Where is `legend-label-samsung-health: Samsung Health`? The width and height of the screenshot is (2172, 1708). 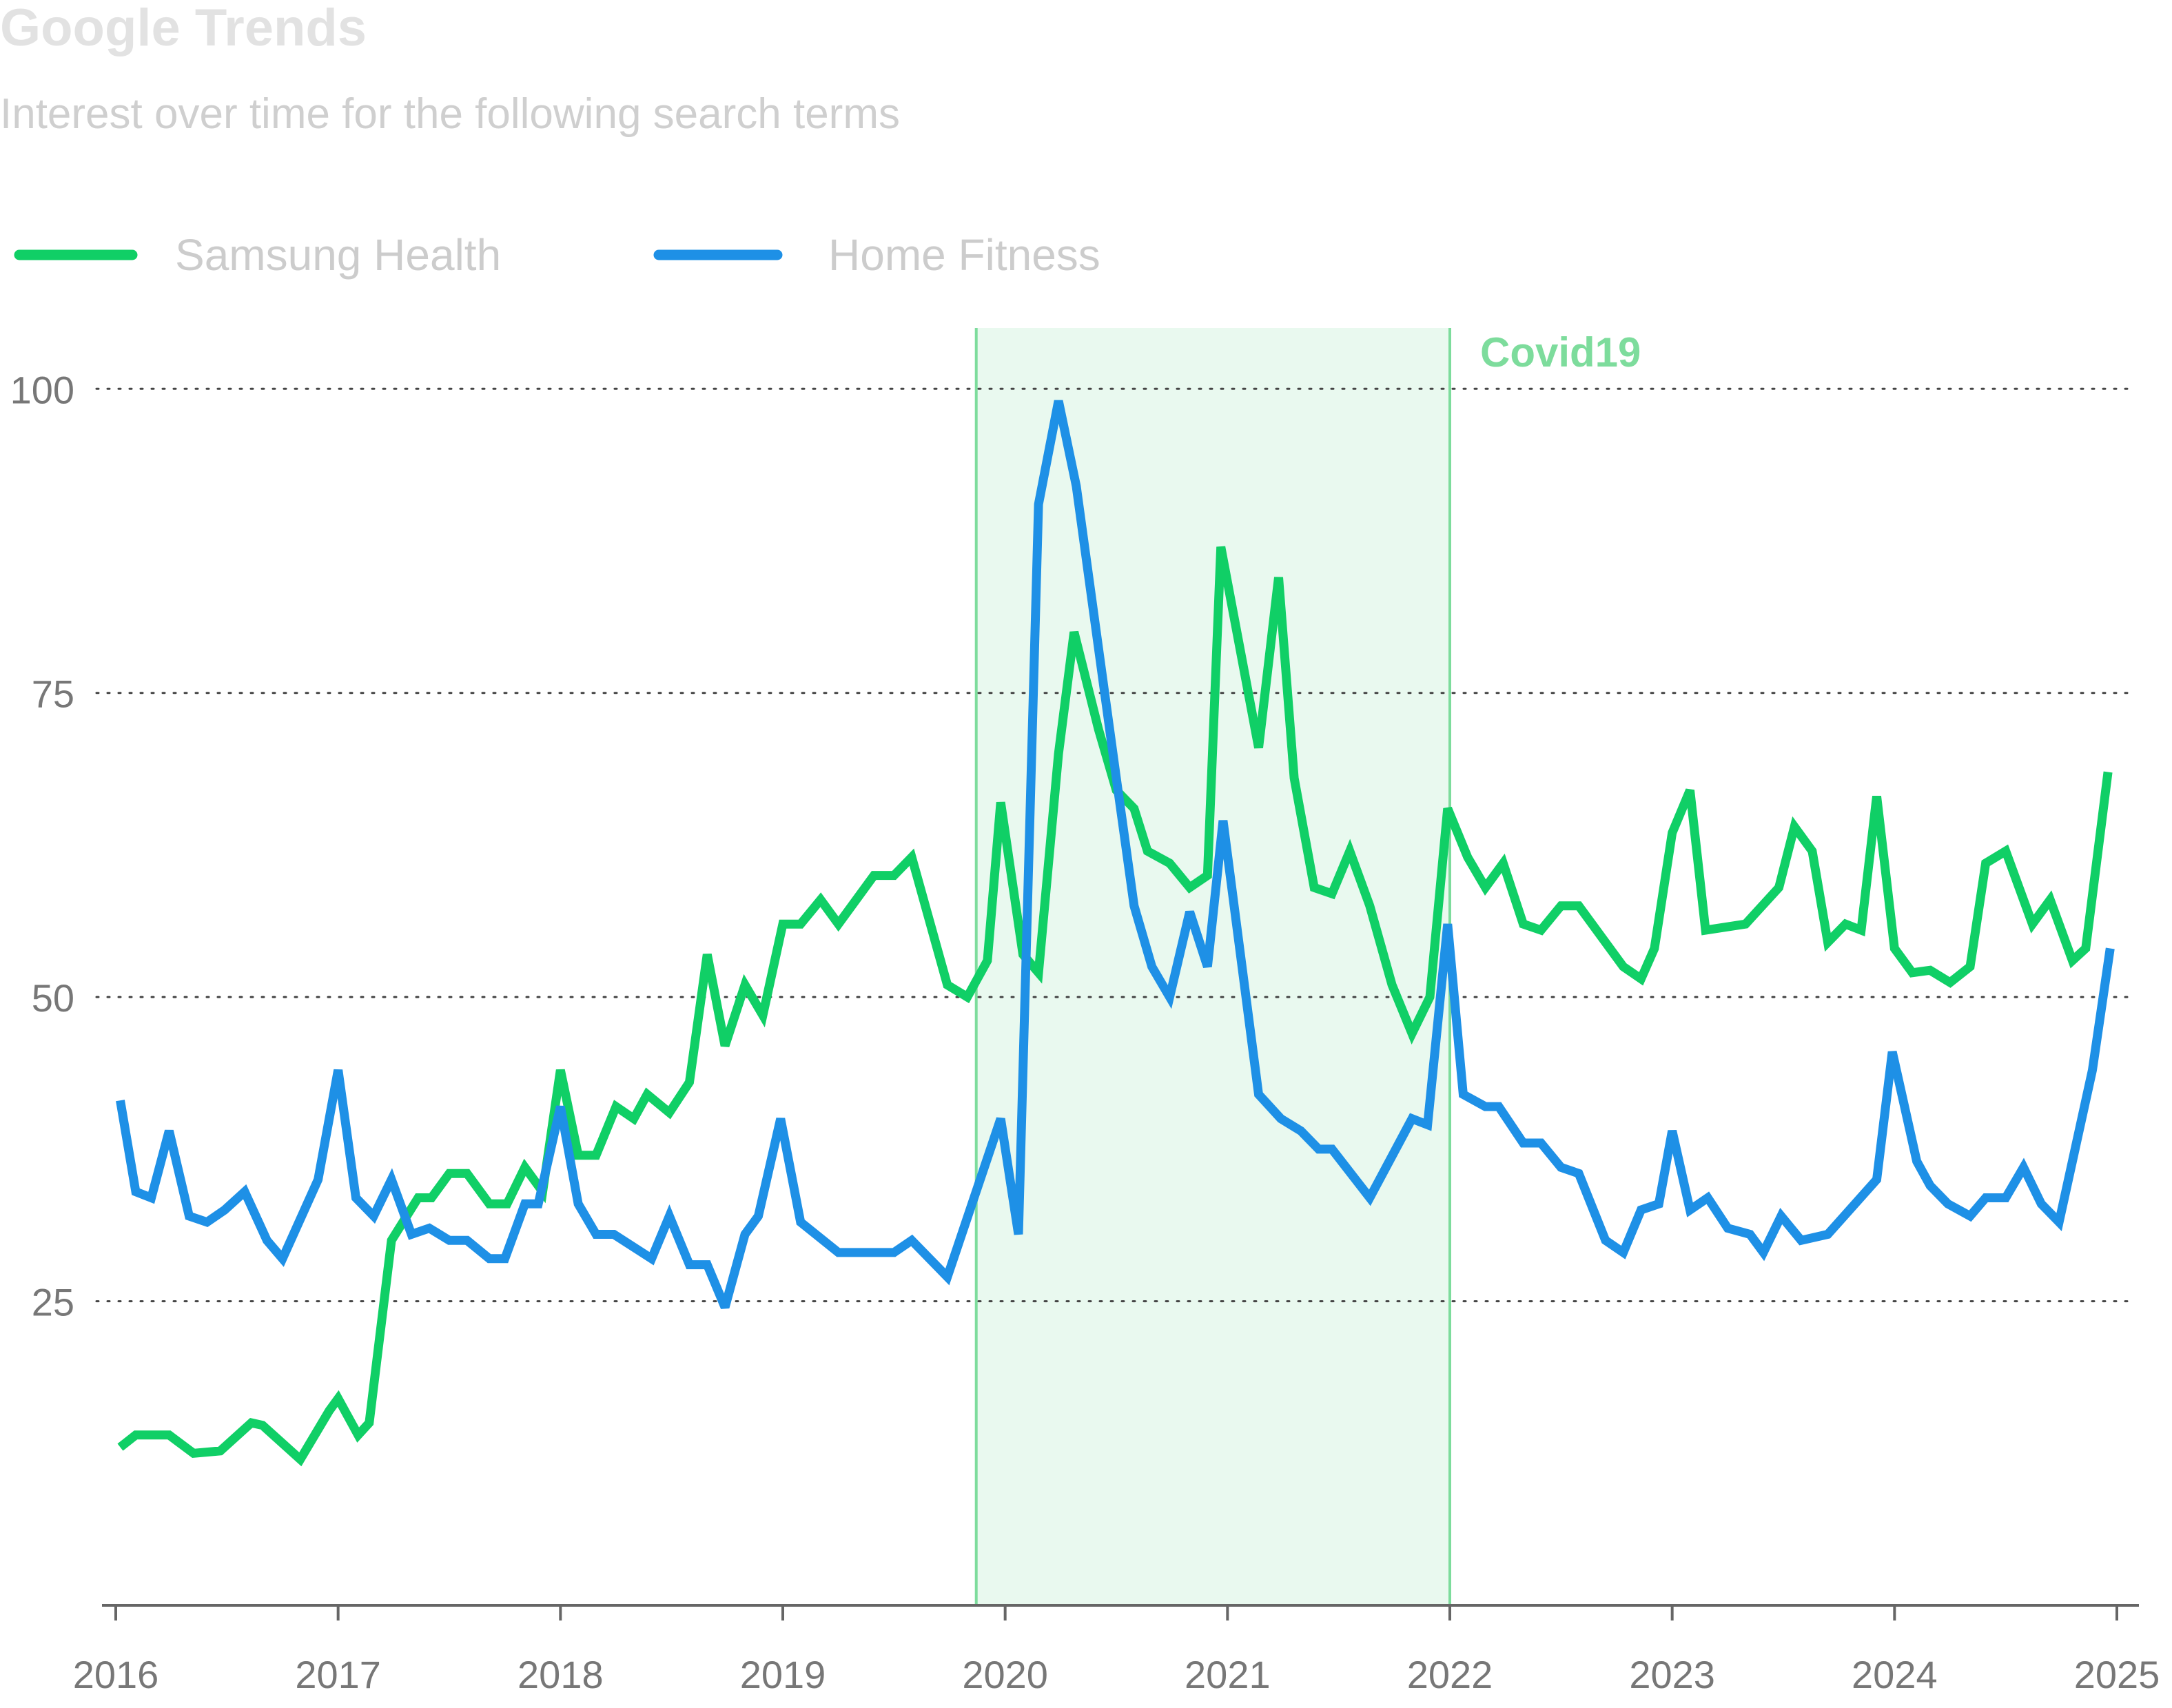
legend-label-samsung-health: Samsung Health is located at coordinates (338, 255).